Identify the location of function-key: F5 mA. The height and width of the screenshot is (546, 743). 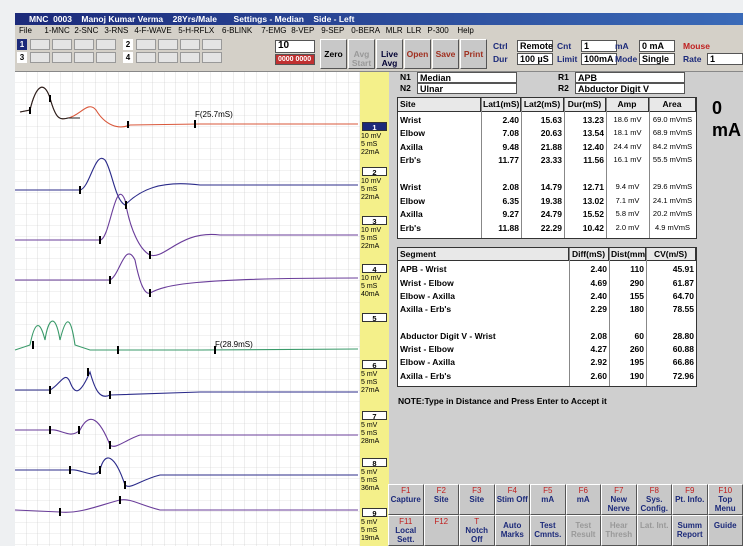
(548, 499).